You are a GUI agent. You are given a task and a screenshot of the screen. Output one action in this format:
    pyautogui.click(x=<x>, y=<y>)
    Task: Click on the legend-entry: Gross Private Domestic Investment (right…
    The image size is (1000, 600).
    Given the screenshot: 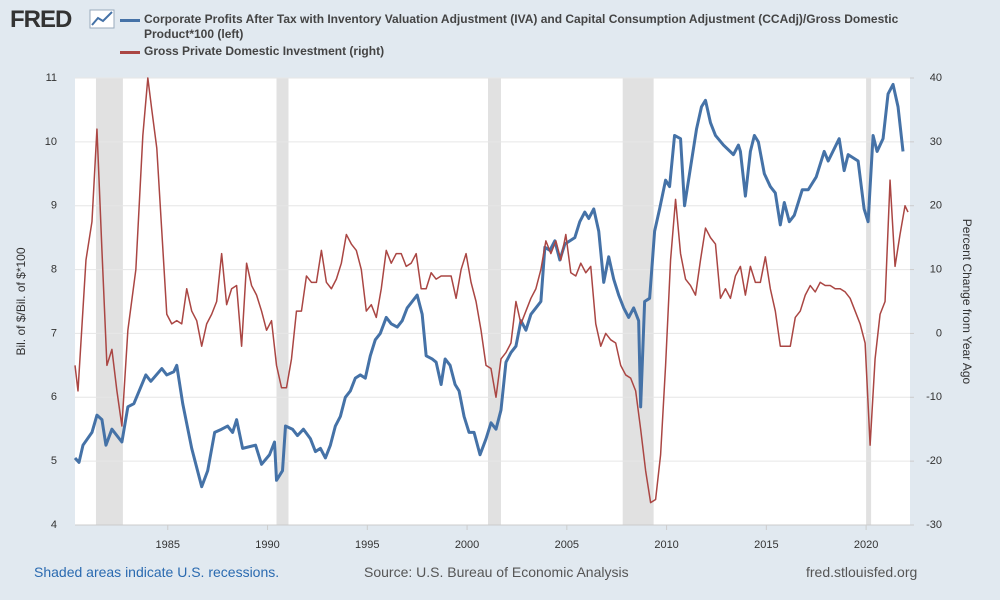 What is the action you would take?
    pyautogui.click(x=520, y=51)
    